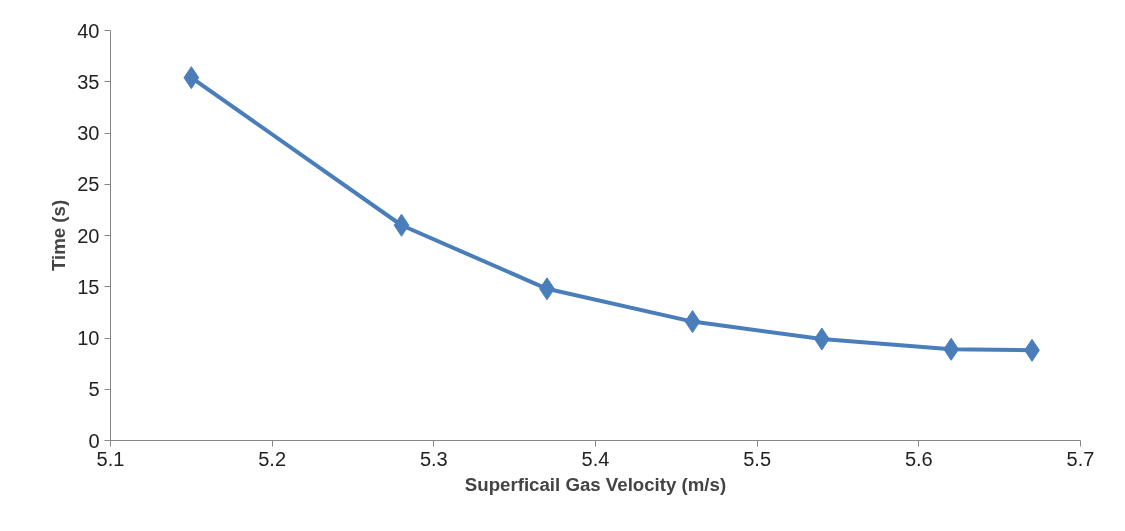  Describe the element at coordinates (918, 458) in the screenshot. I see `x-tick-label: 5.6` at that location.